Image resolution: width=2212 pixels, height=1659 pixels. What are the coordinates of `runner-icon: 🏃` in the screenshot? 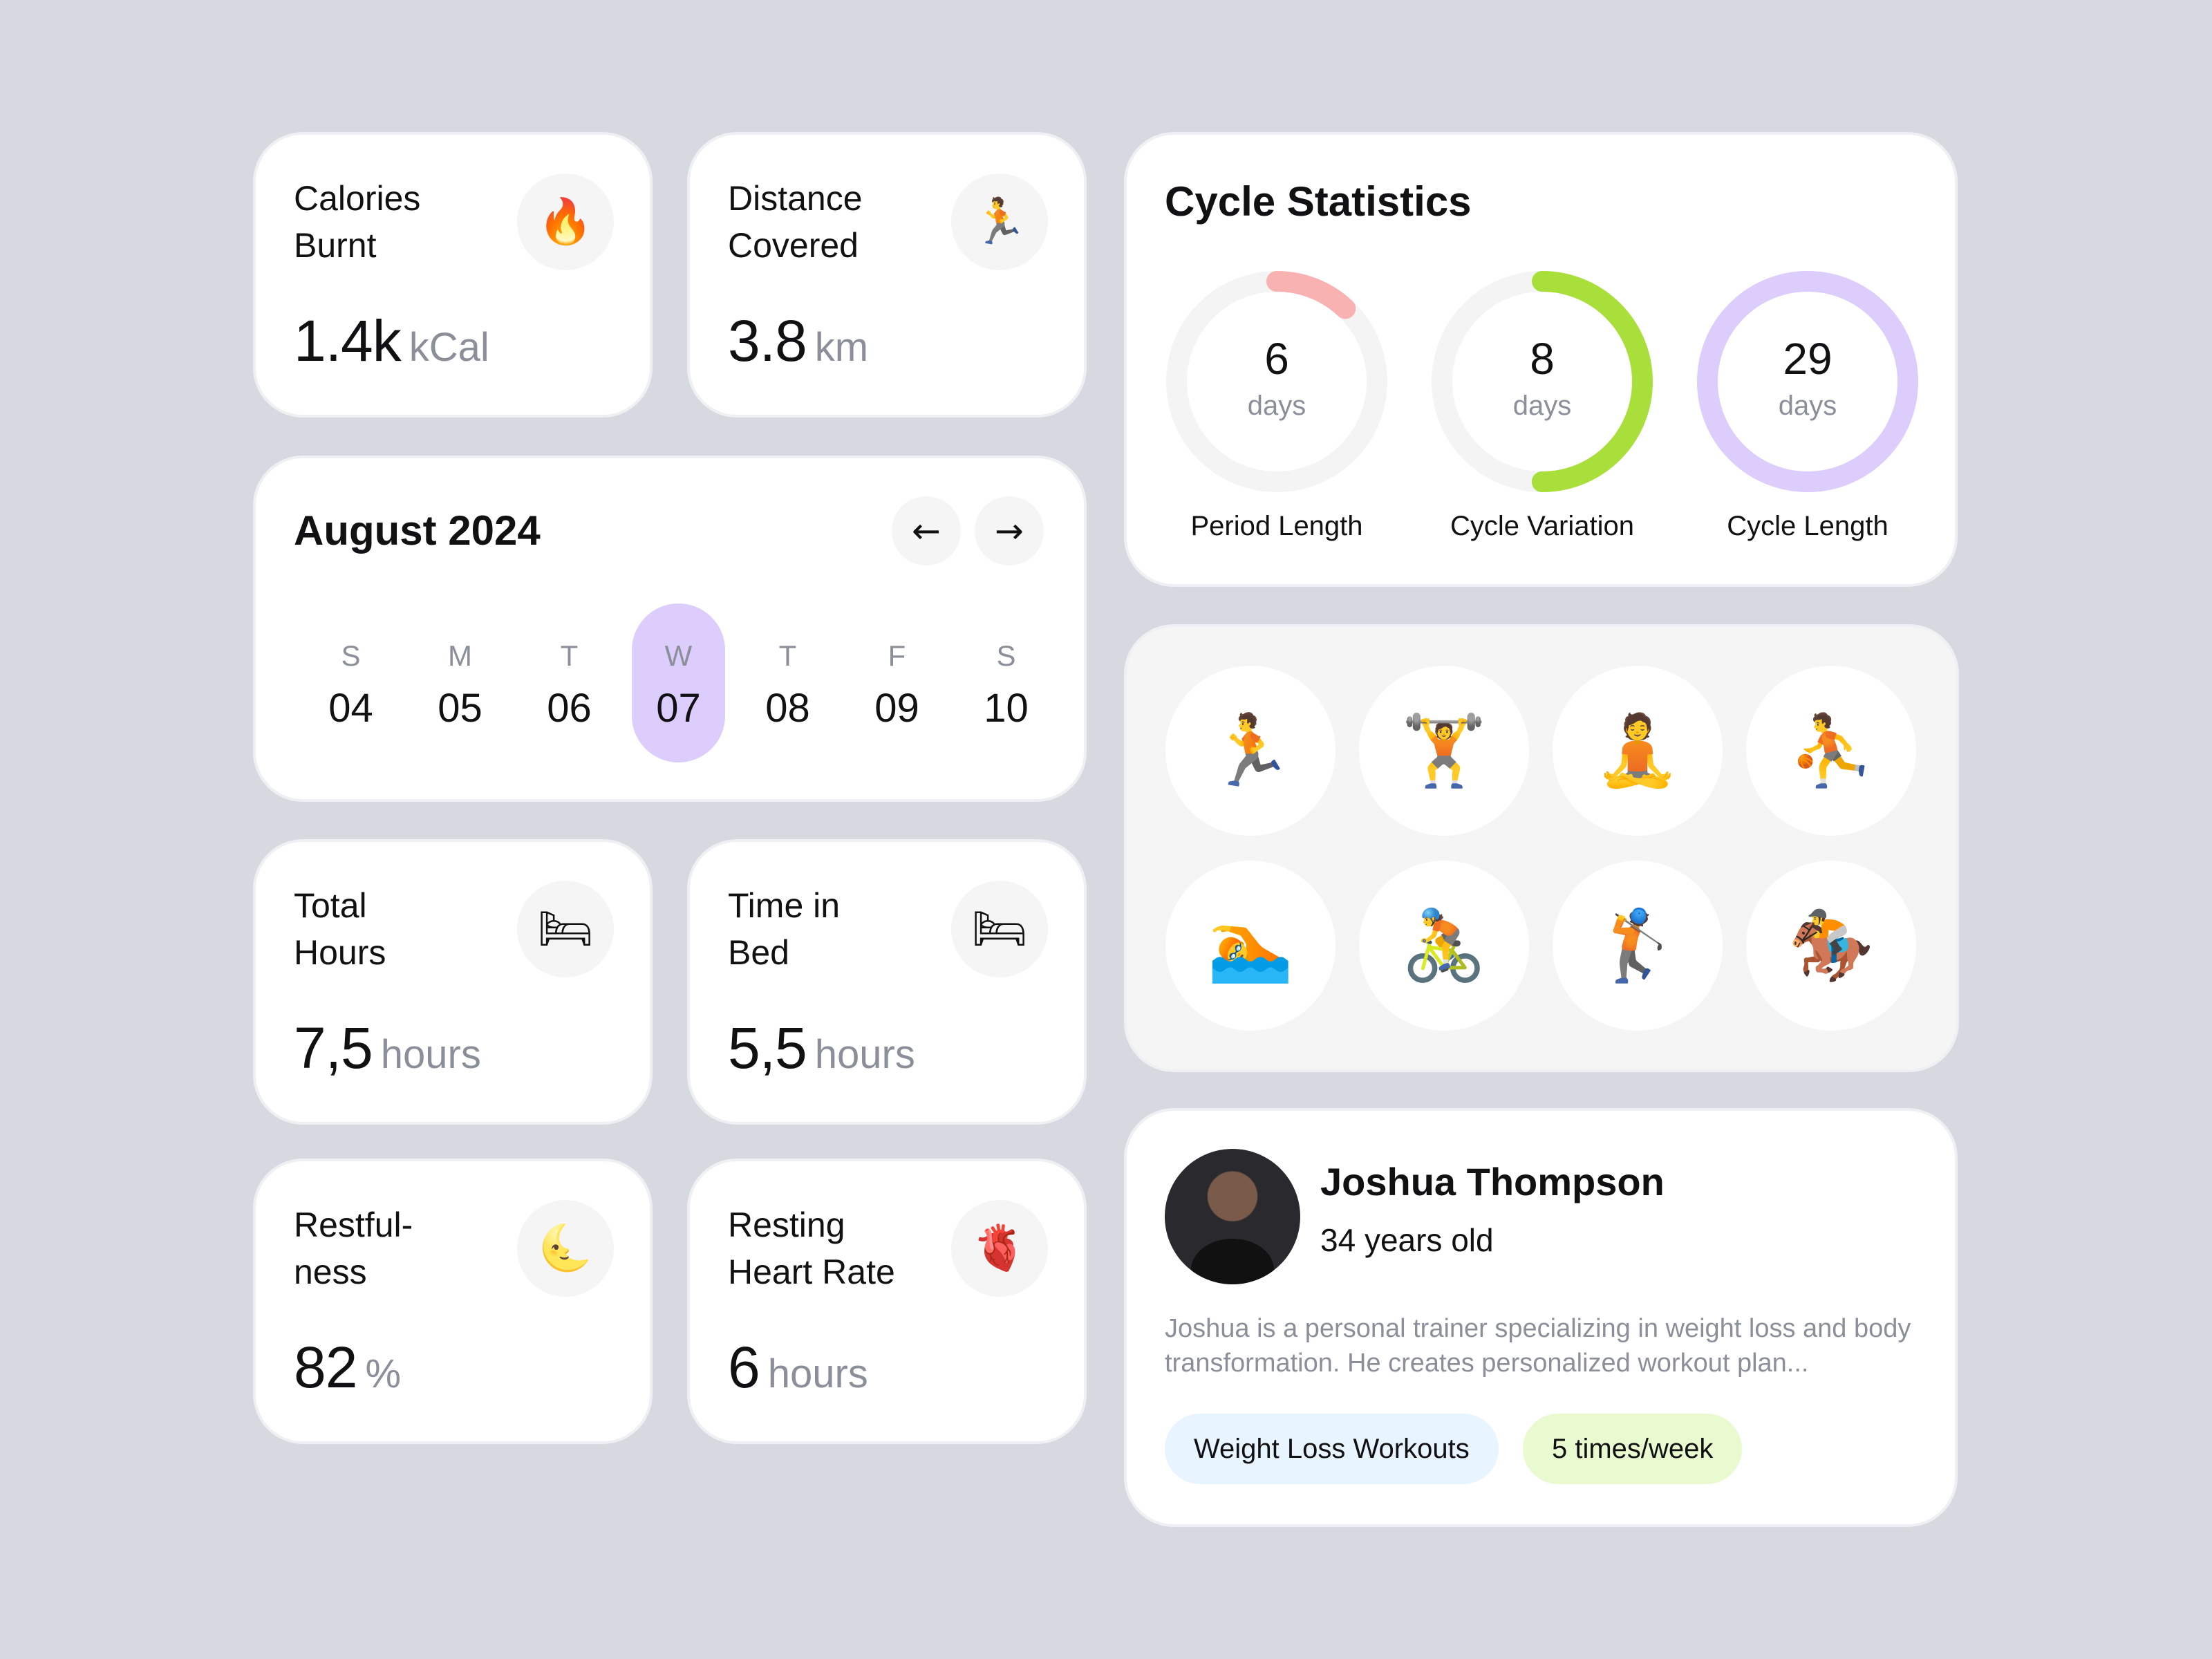 It's located at (999, 222).